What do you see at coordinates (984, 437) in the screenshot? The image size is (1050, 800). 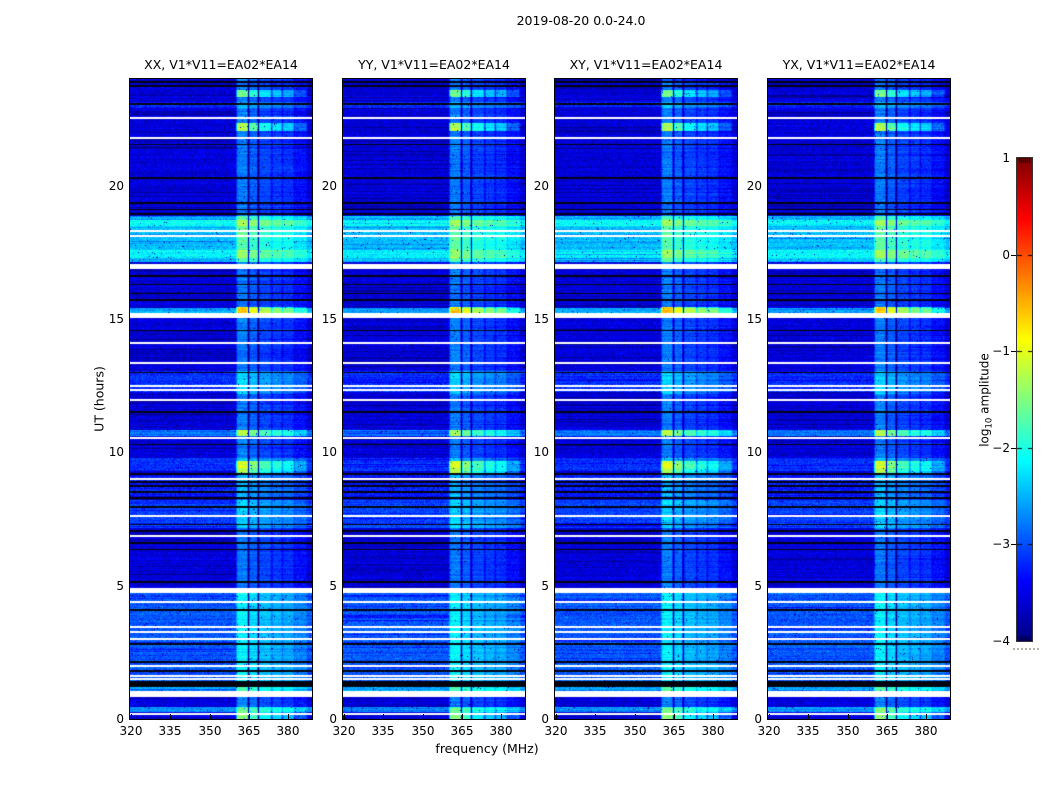 I see `colorbar-label-prefix: log` at bounding box center [984, 437].